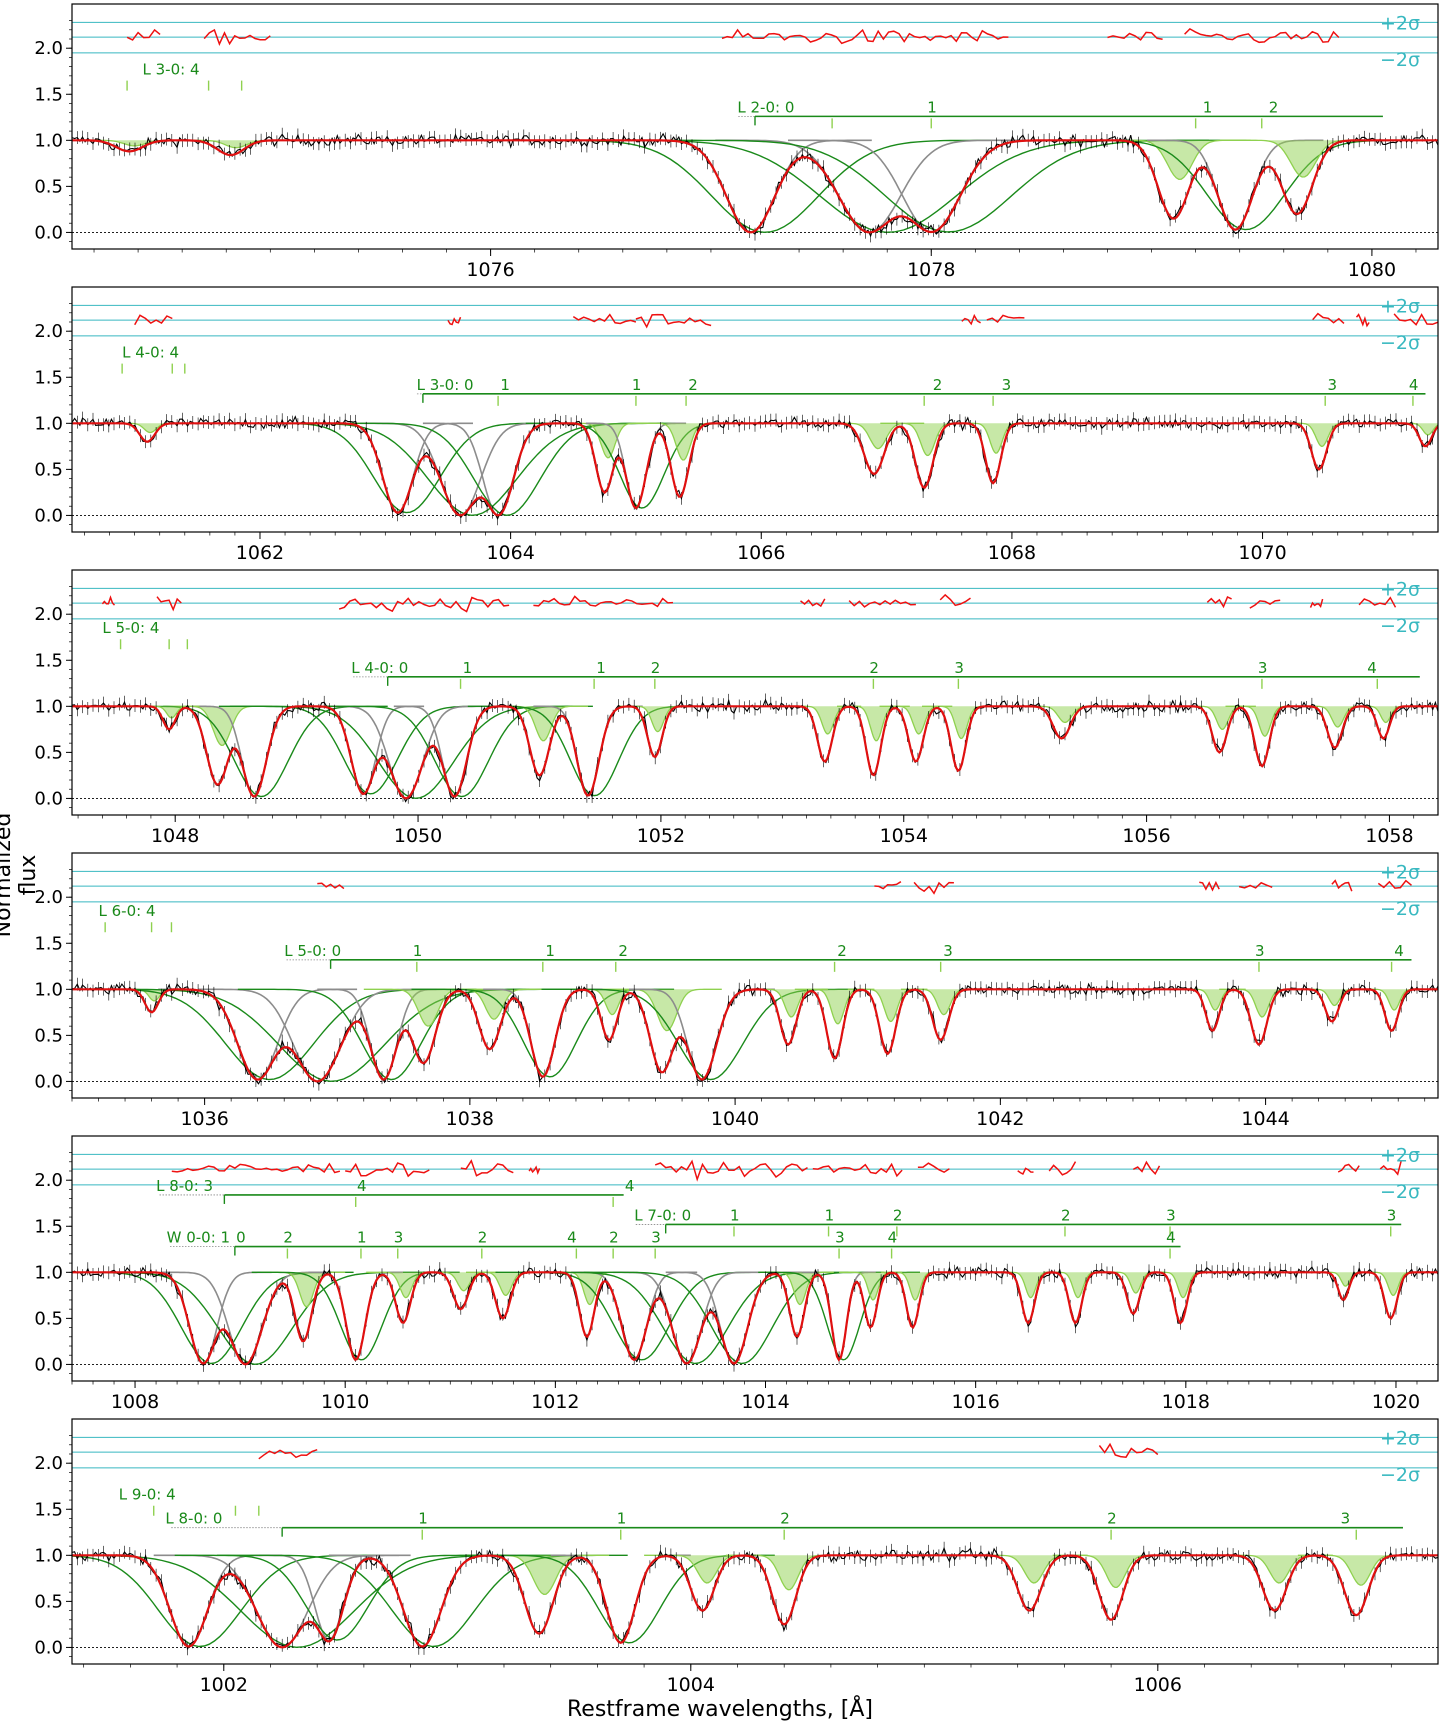 The height and width of the screenshot is (1728, 1440). I want to click on y-tick-label: 2.0, so click(48, 614).